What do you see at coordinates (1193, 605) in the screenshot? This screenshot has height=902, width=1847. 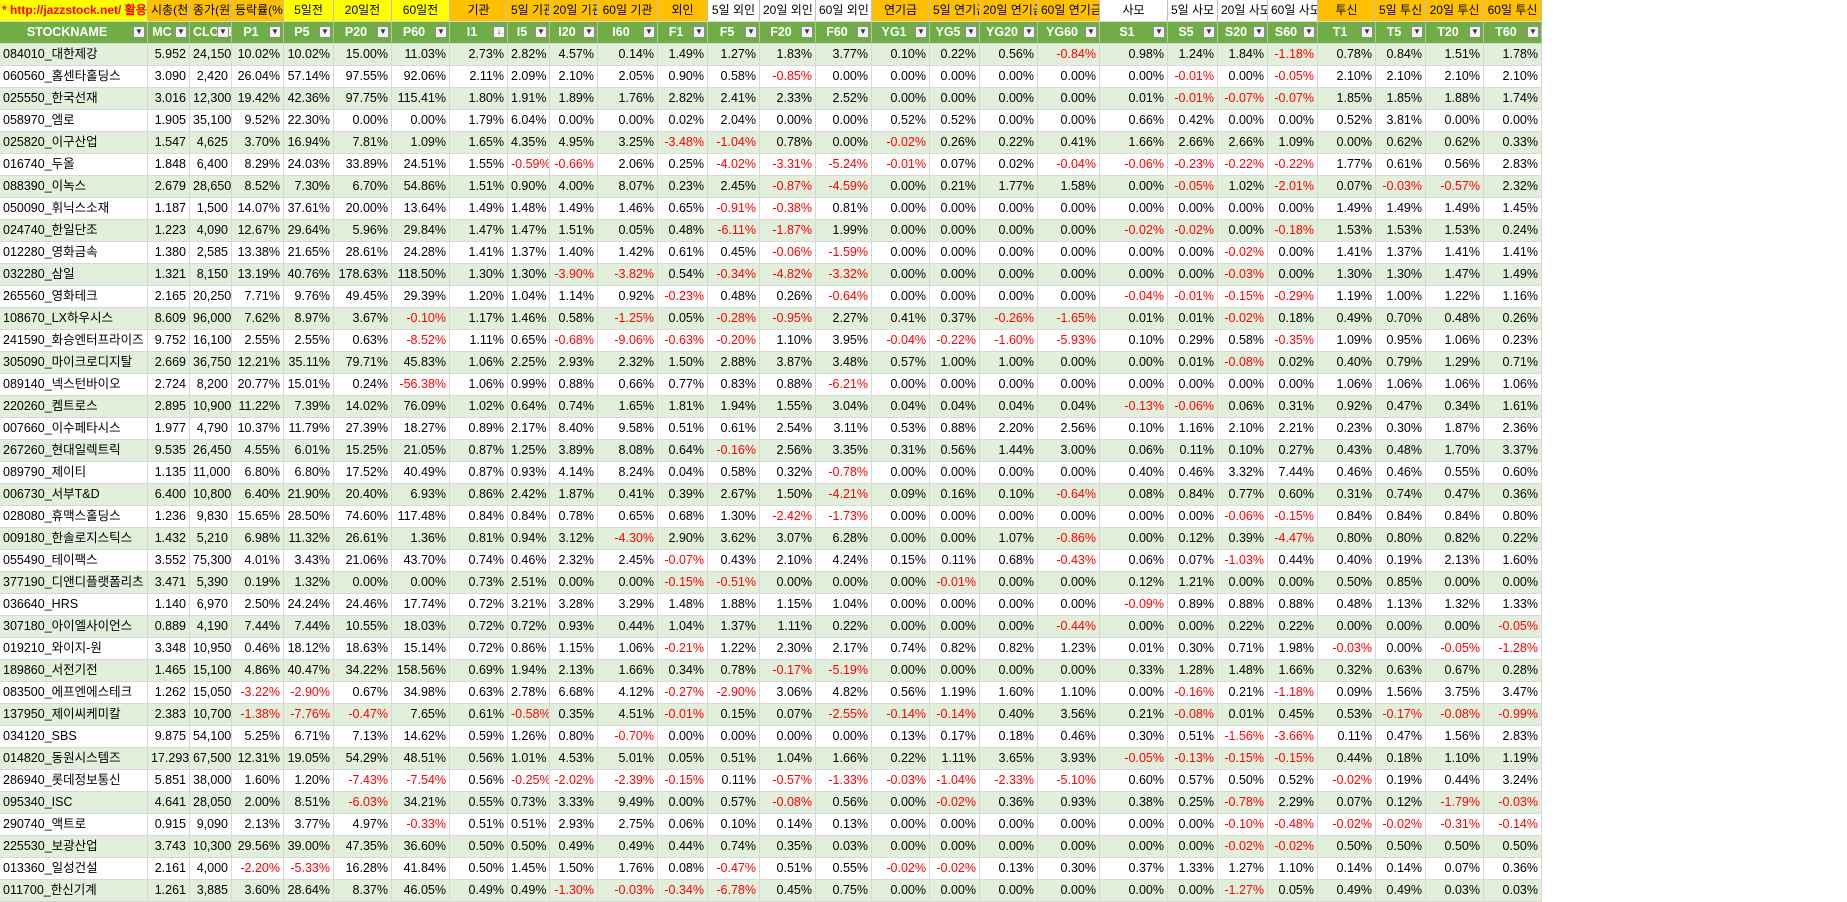 I see `cell-s5: 0.89%` at bounding box center [1193, 605].